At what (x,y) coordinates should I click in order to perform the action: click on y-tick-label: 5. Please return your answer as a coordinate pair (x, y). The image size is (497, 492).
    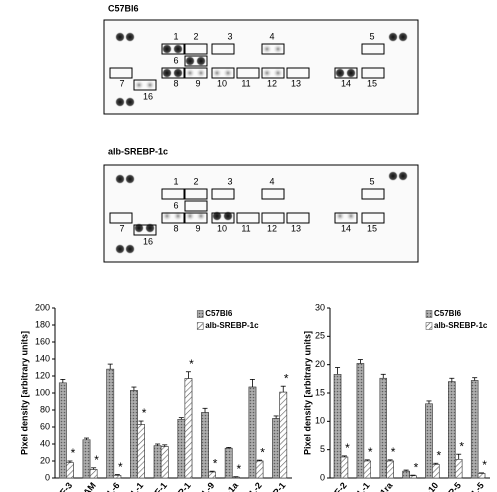
    Looking at the image, I should click on (322, 449).